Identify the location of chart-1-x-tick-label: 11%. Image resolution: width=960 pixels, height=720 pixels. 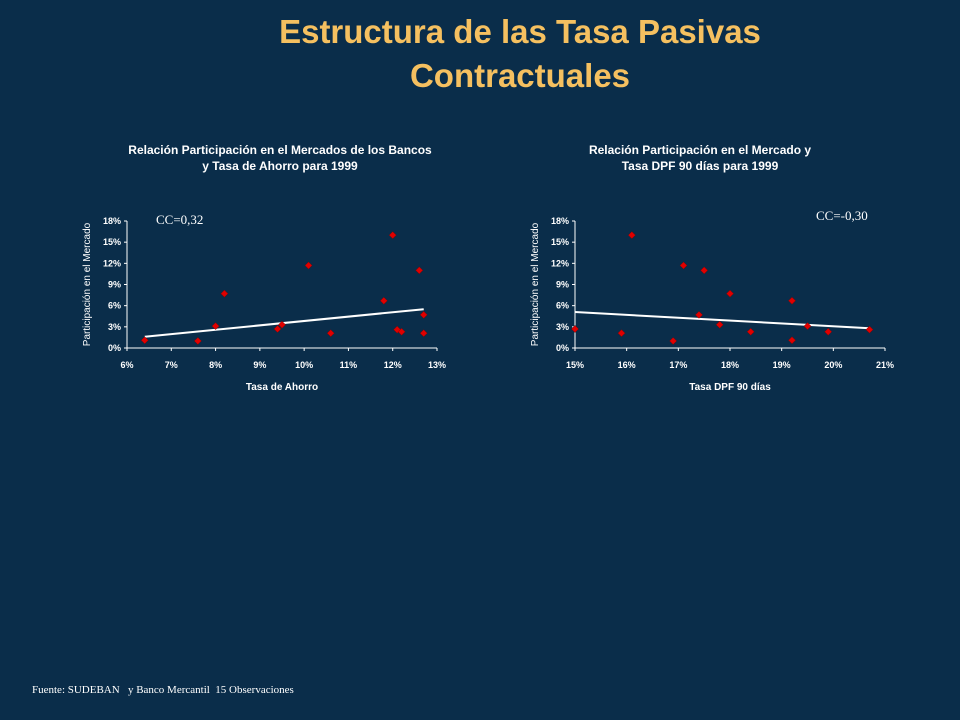
(349, 365).